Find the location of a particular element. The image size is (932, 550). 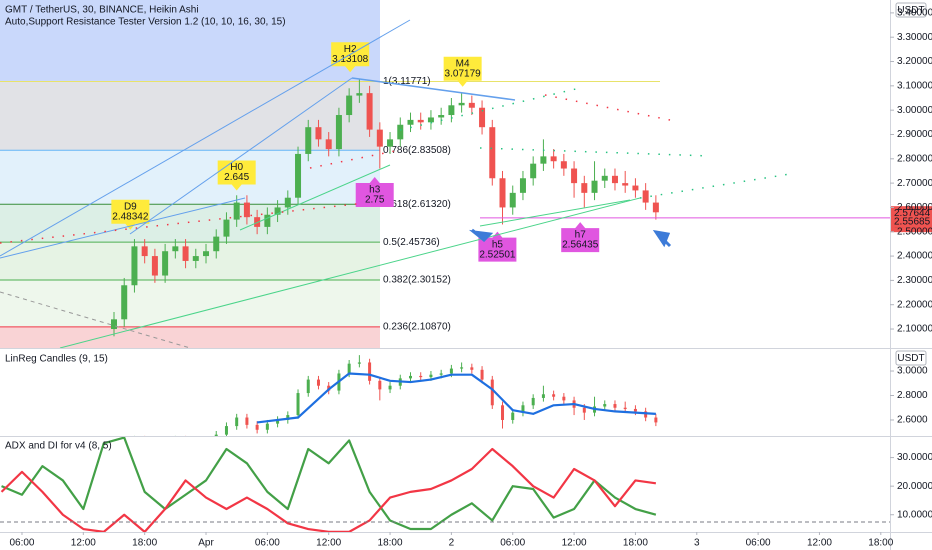

fib-label: 1(3.11771) is located at coordinates (407, 81).